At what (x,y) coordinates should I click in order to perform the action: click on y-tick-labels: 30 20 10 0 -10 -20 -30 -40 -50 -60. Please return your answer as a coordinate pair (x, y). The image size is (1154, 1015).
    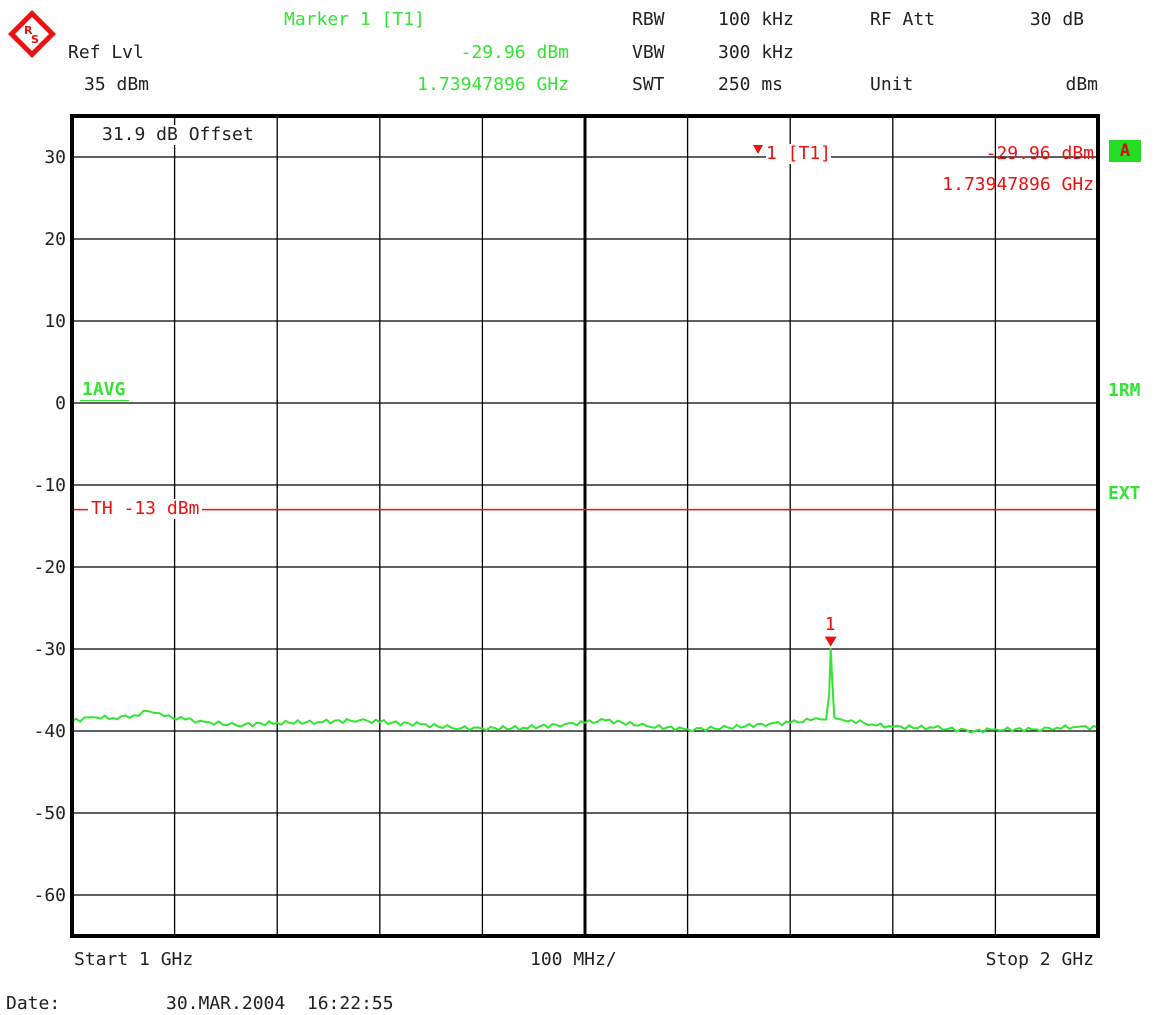
    Looking at the image, I should click on (49, 526).